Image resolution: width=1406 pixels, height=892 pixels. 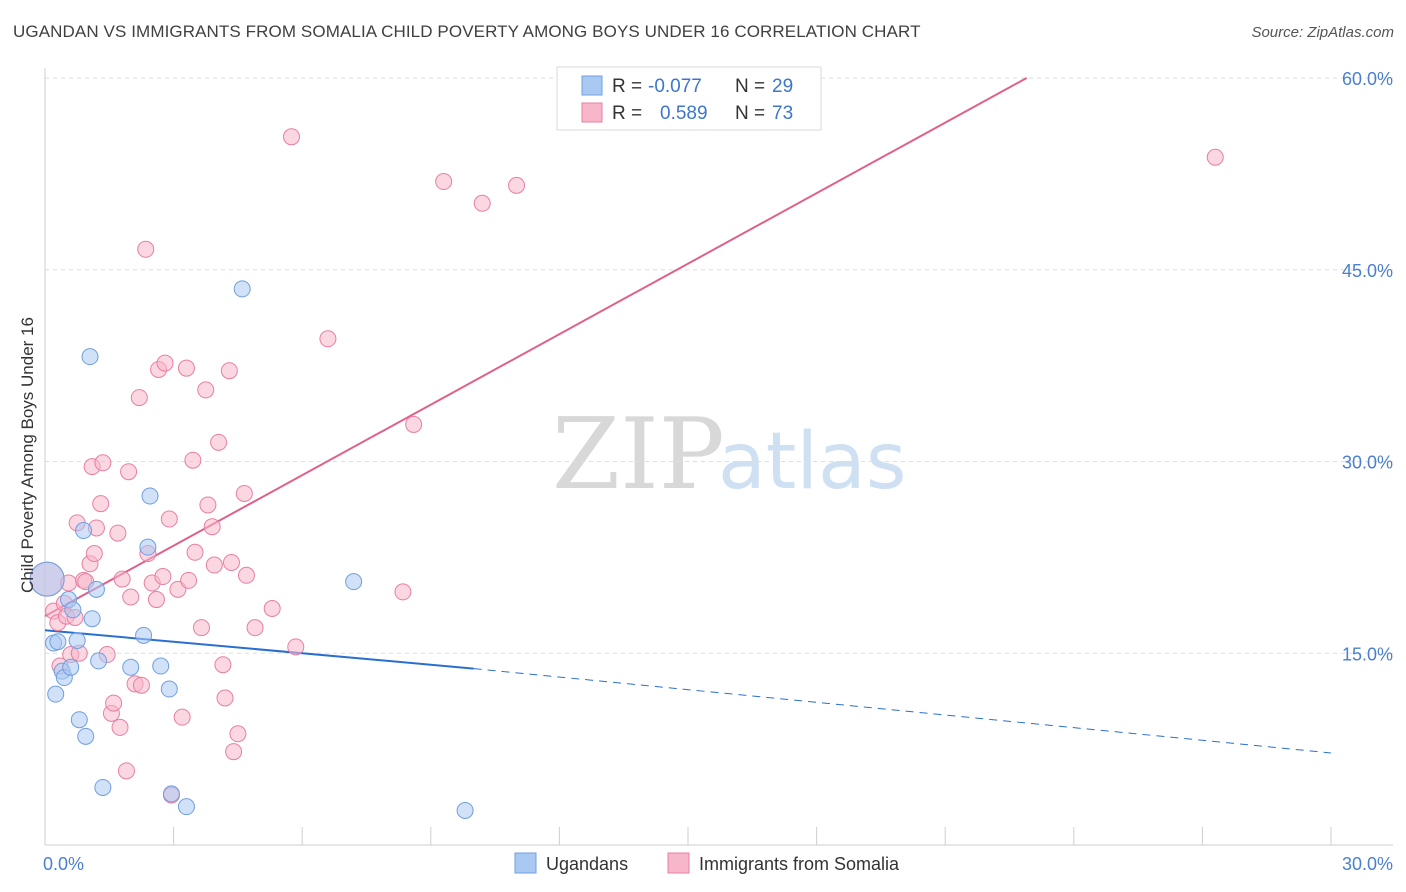 What do you see at coordinates (902, 711) in the screenshot?
I see `trend-line-ugandans-extrapolated` at bounding box center [902, 711].